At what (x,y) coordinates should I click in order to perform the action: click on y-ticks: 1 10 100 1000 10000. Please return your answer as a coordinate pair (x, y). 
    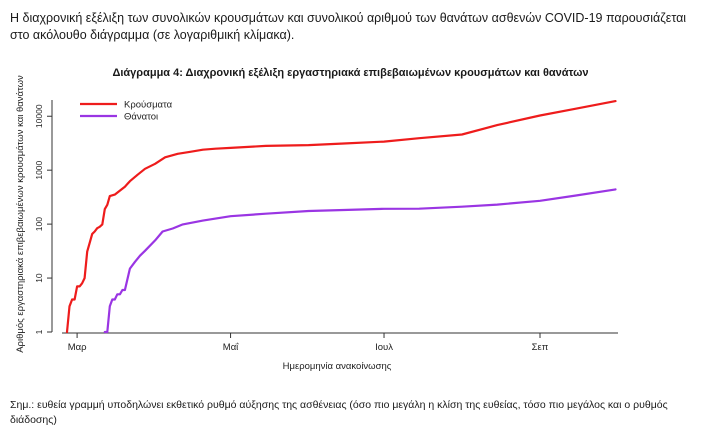
    Looking at the image, I should click on (43, 219).